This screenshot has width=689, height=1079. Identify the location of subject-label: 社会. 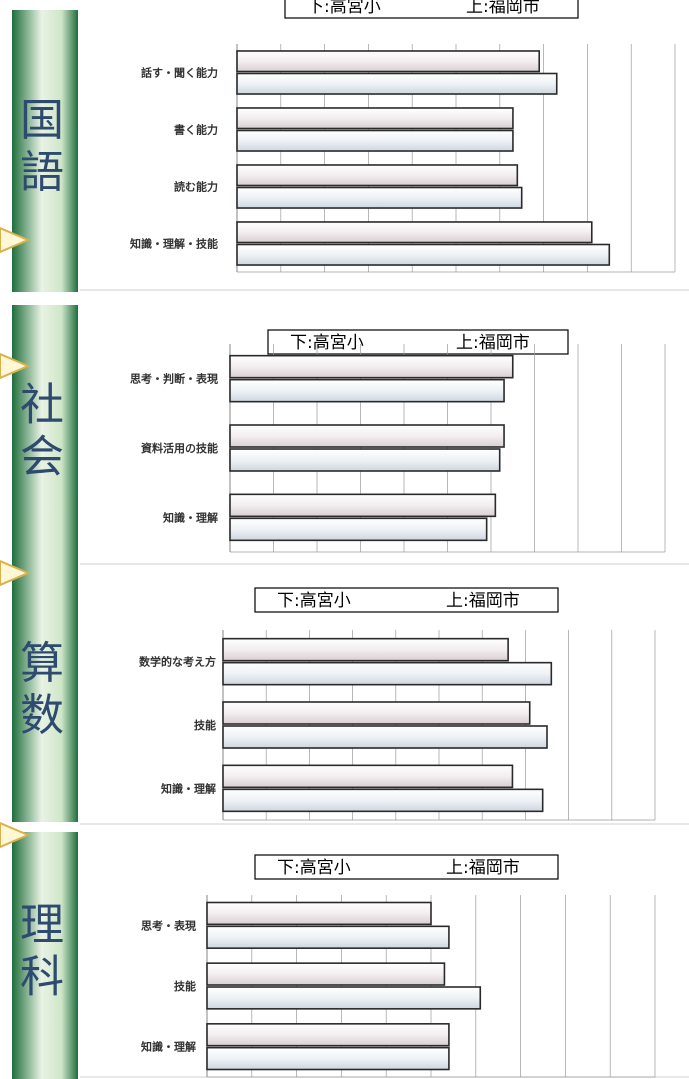
(42, 431).